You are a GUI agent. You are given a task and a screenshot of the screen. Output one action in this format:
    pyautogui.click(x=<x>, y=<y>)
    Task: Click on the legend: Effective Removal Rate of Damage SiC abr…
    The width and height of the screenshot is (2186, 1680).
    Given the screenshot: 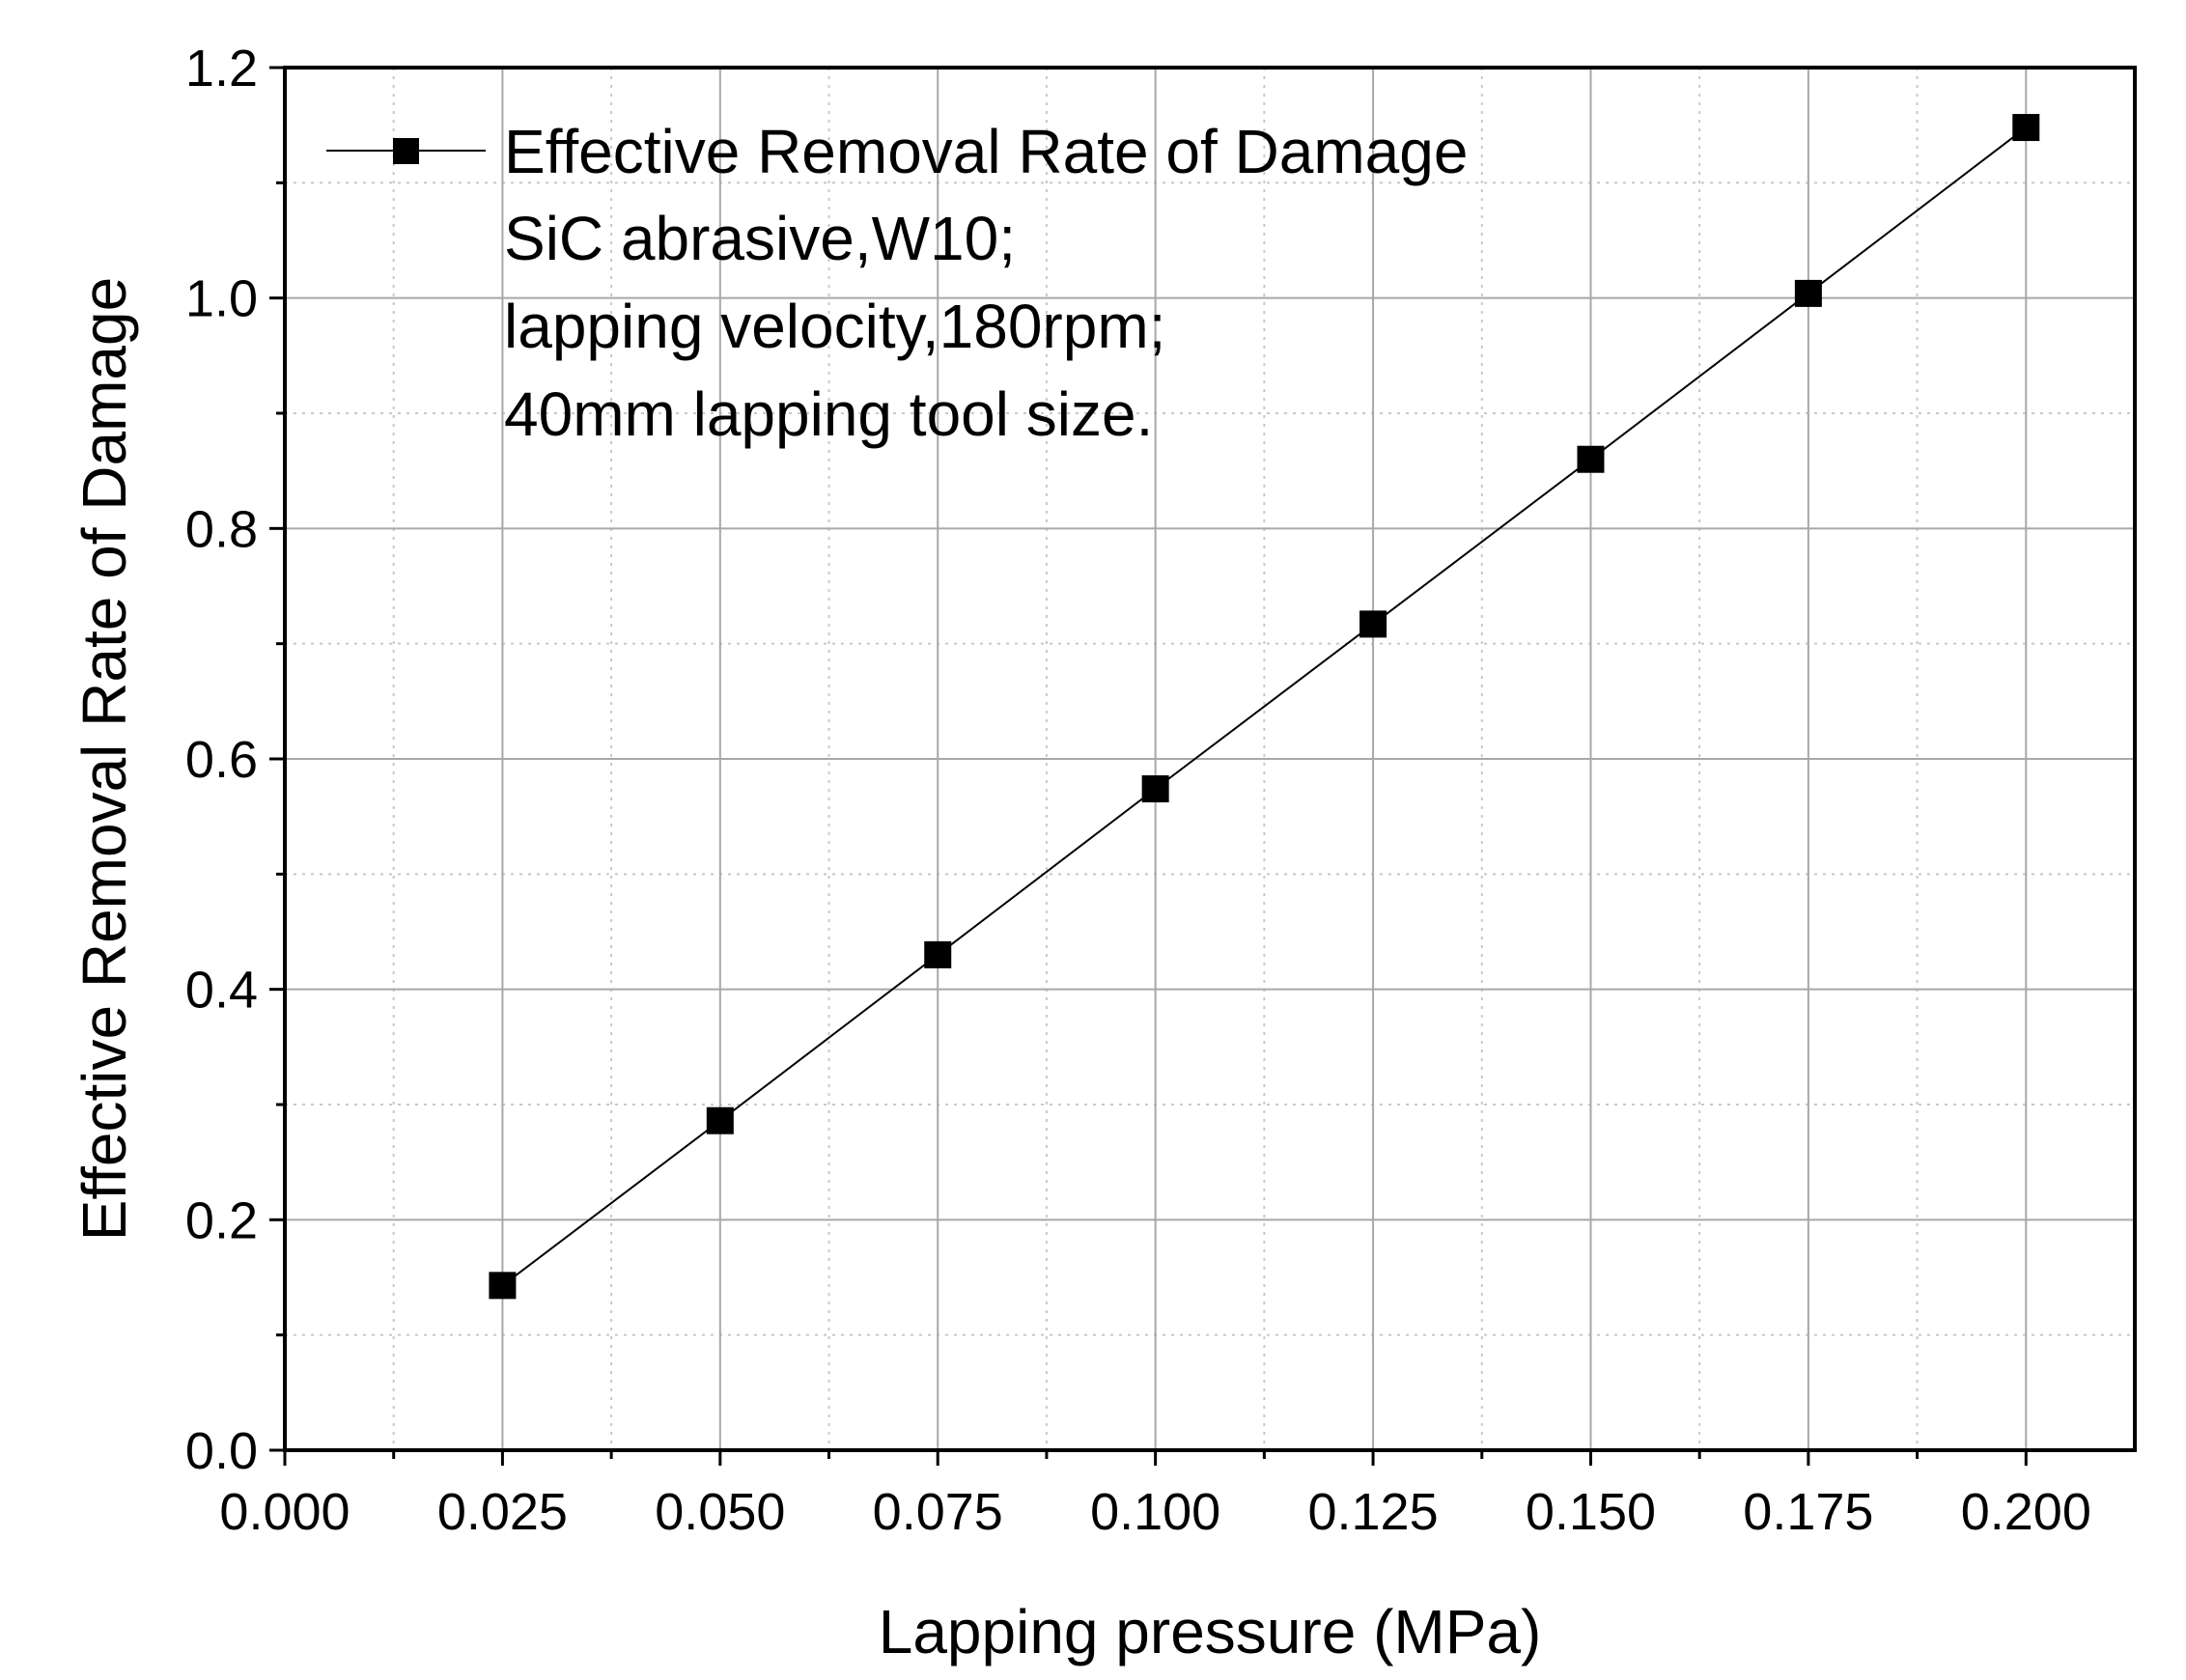 What is the action you would take?
    pyautogui.click(x=897, y=283)
    